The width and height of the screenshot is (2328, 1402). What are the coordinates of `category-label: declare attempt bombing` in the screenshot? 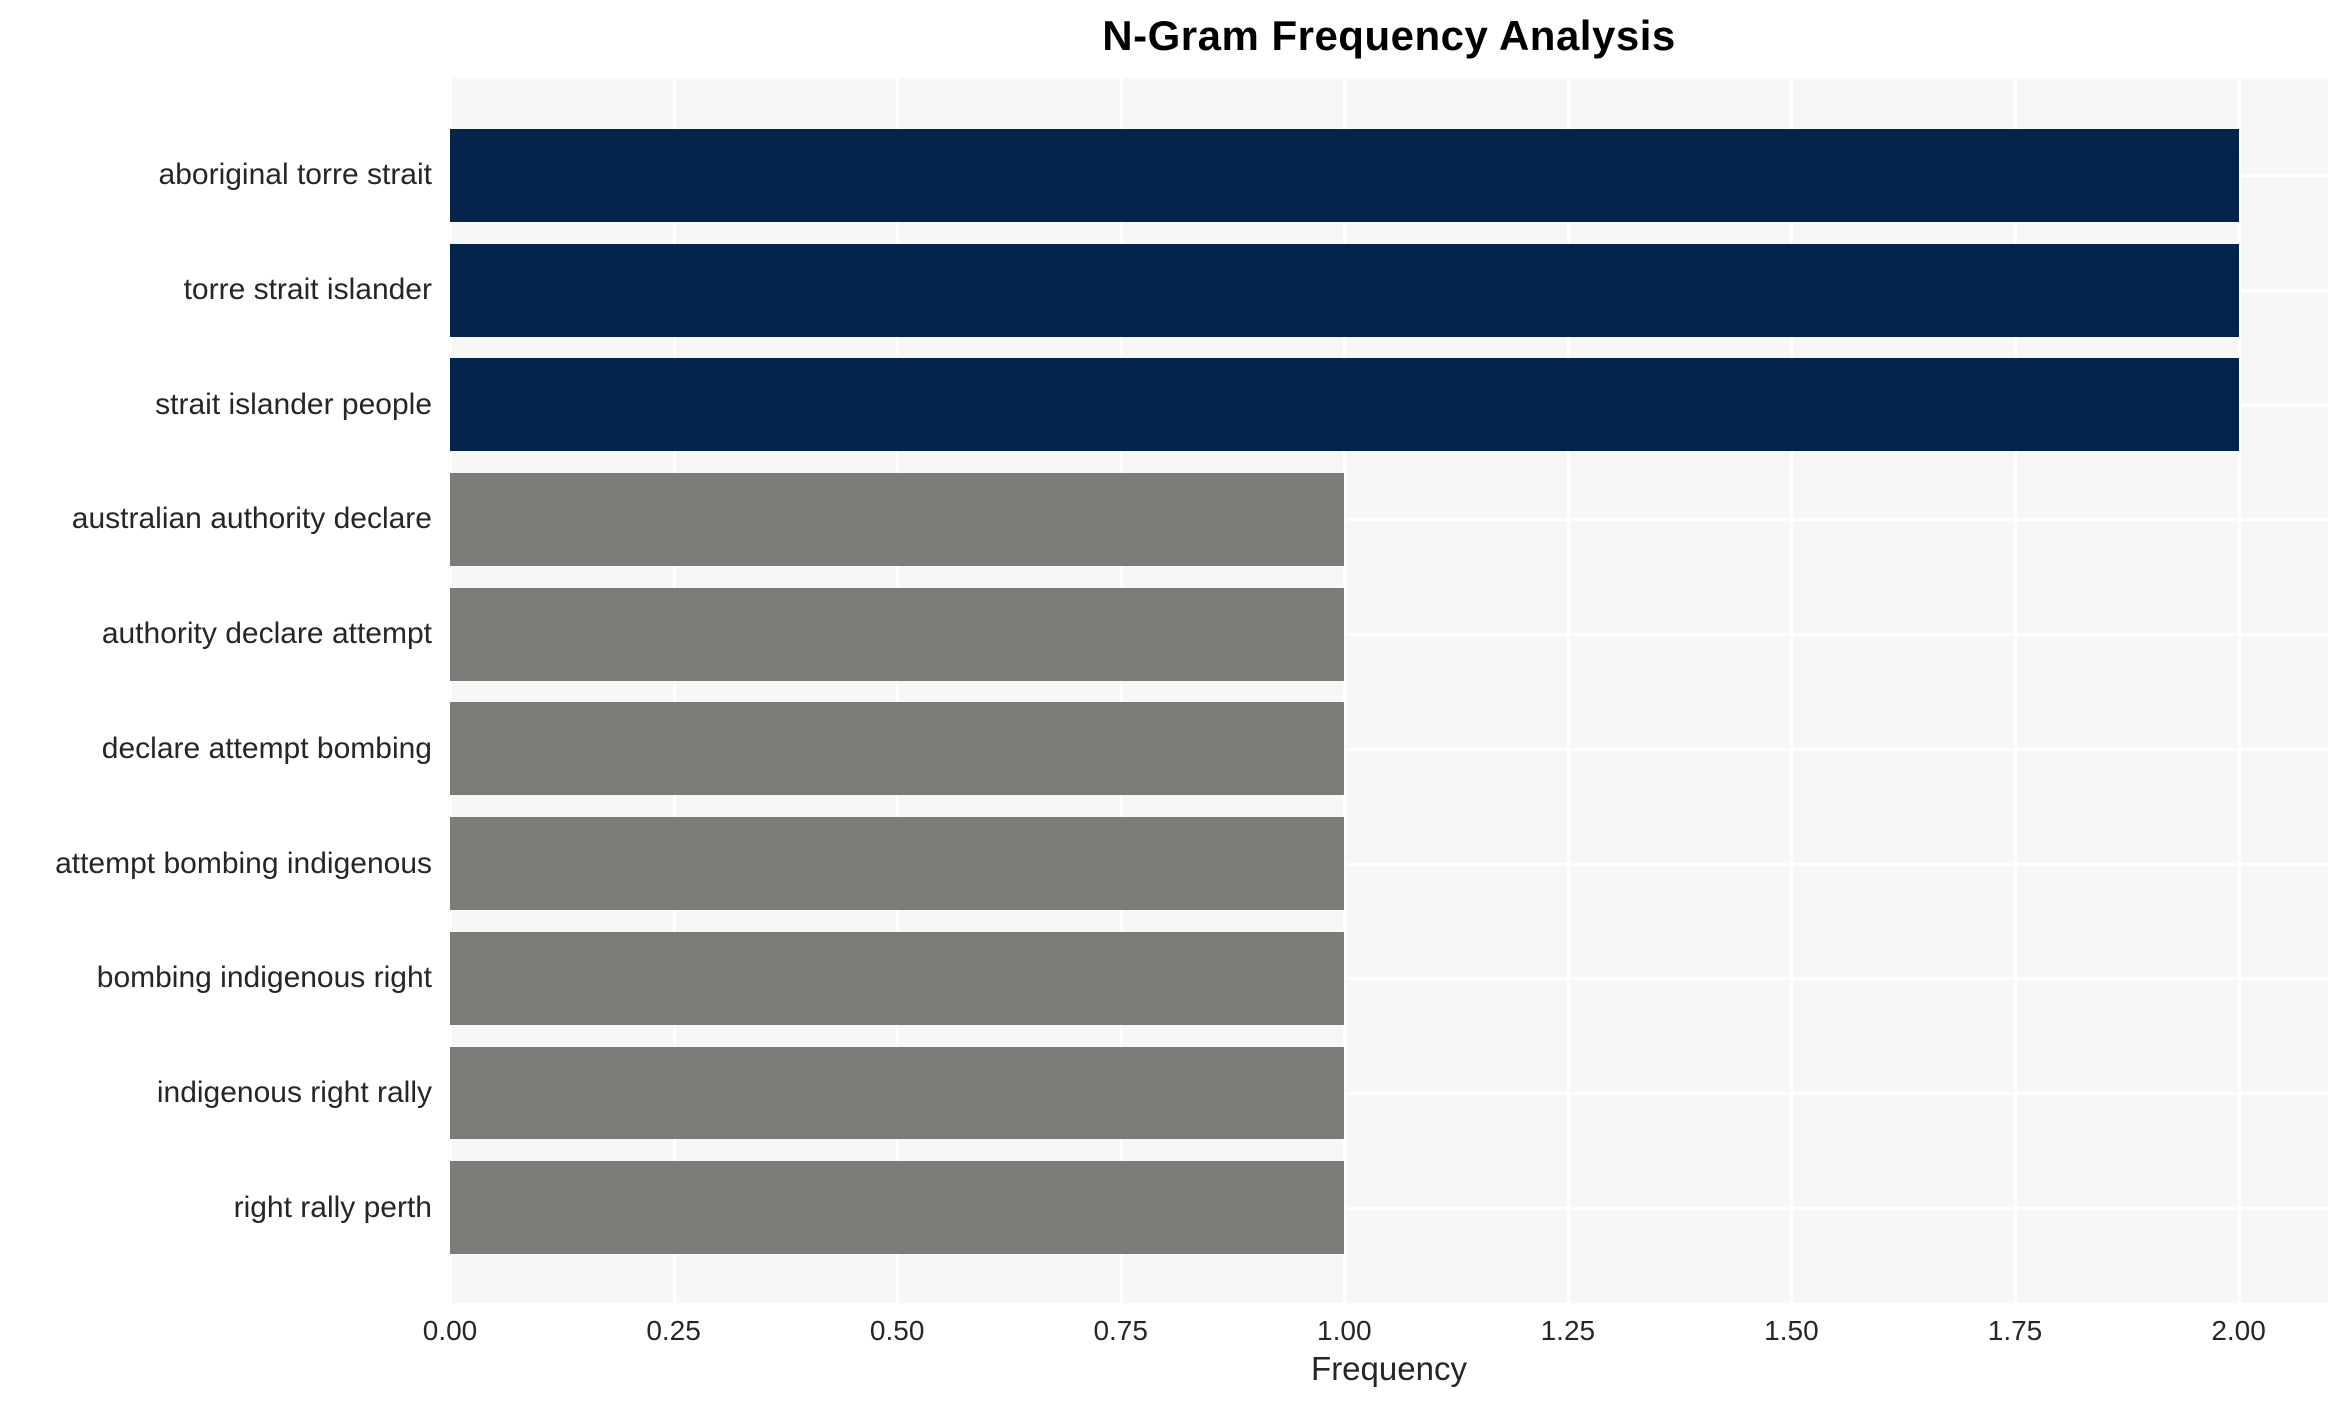 It's located at (266, 748).